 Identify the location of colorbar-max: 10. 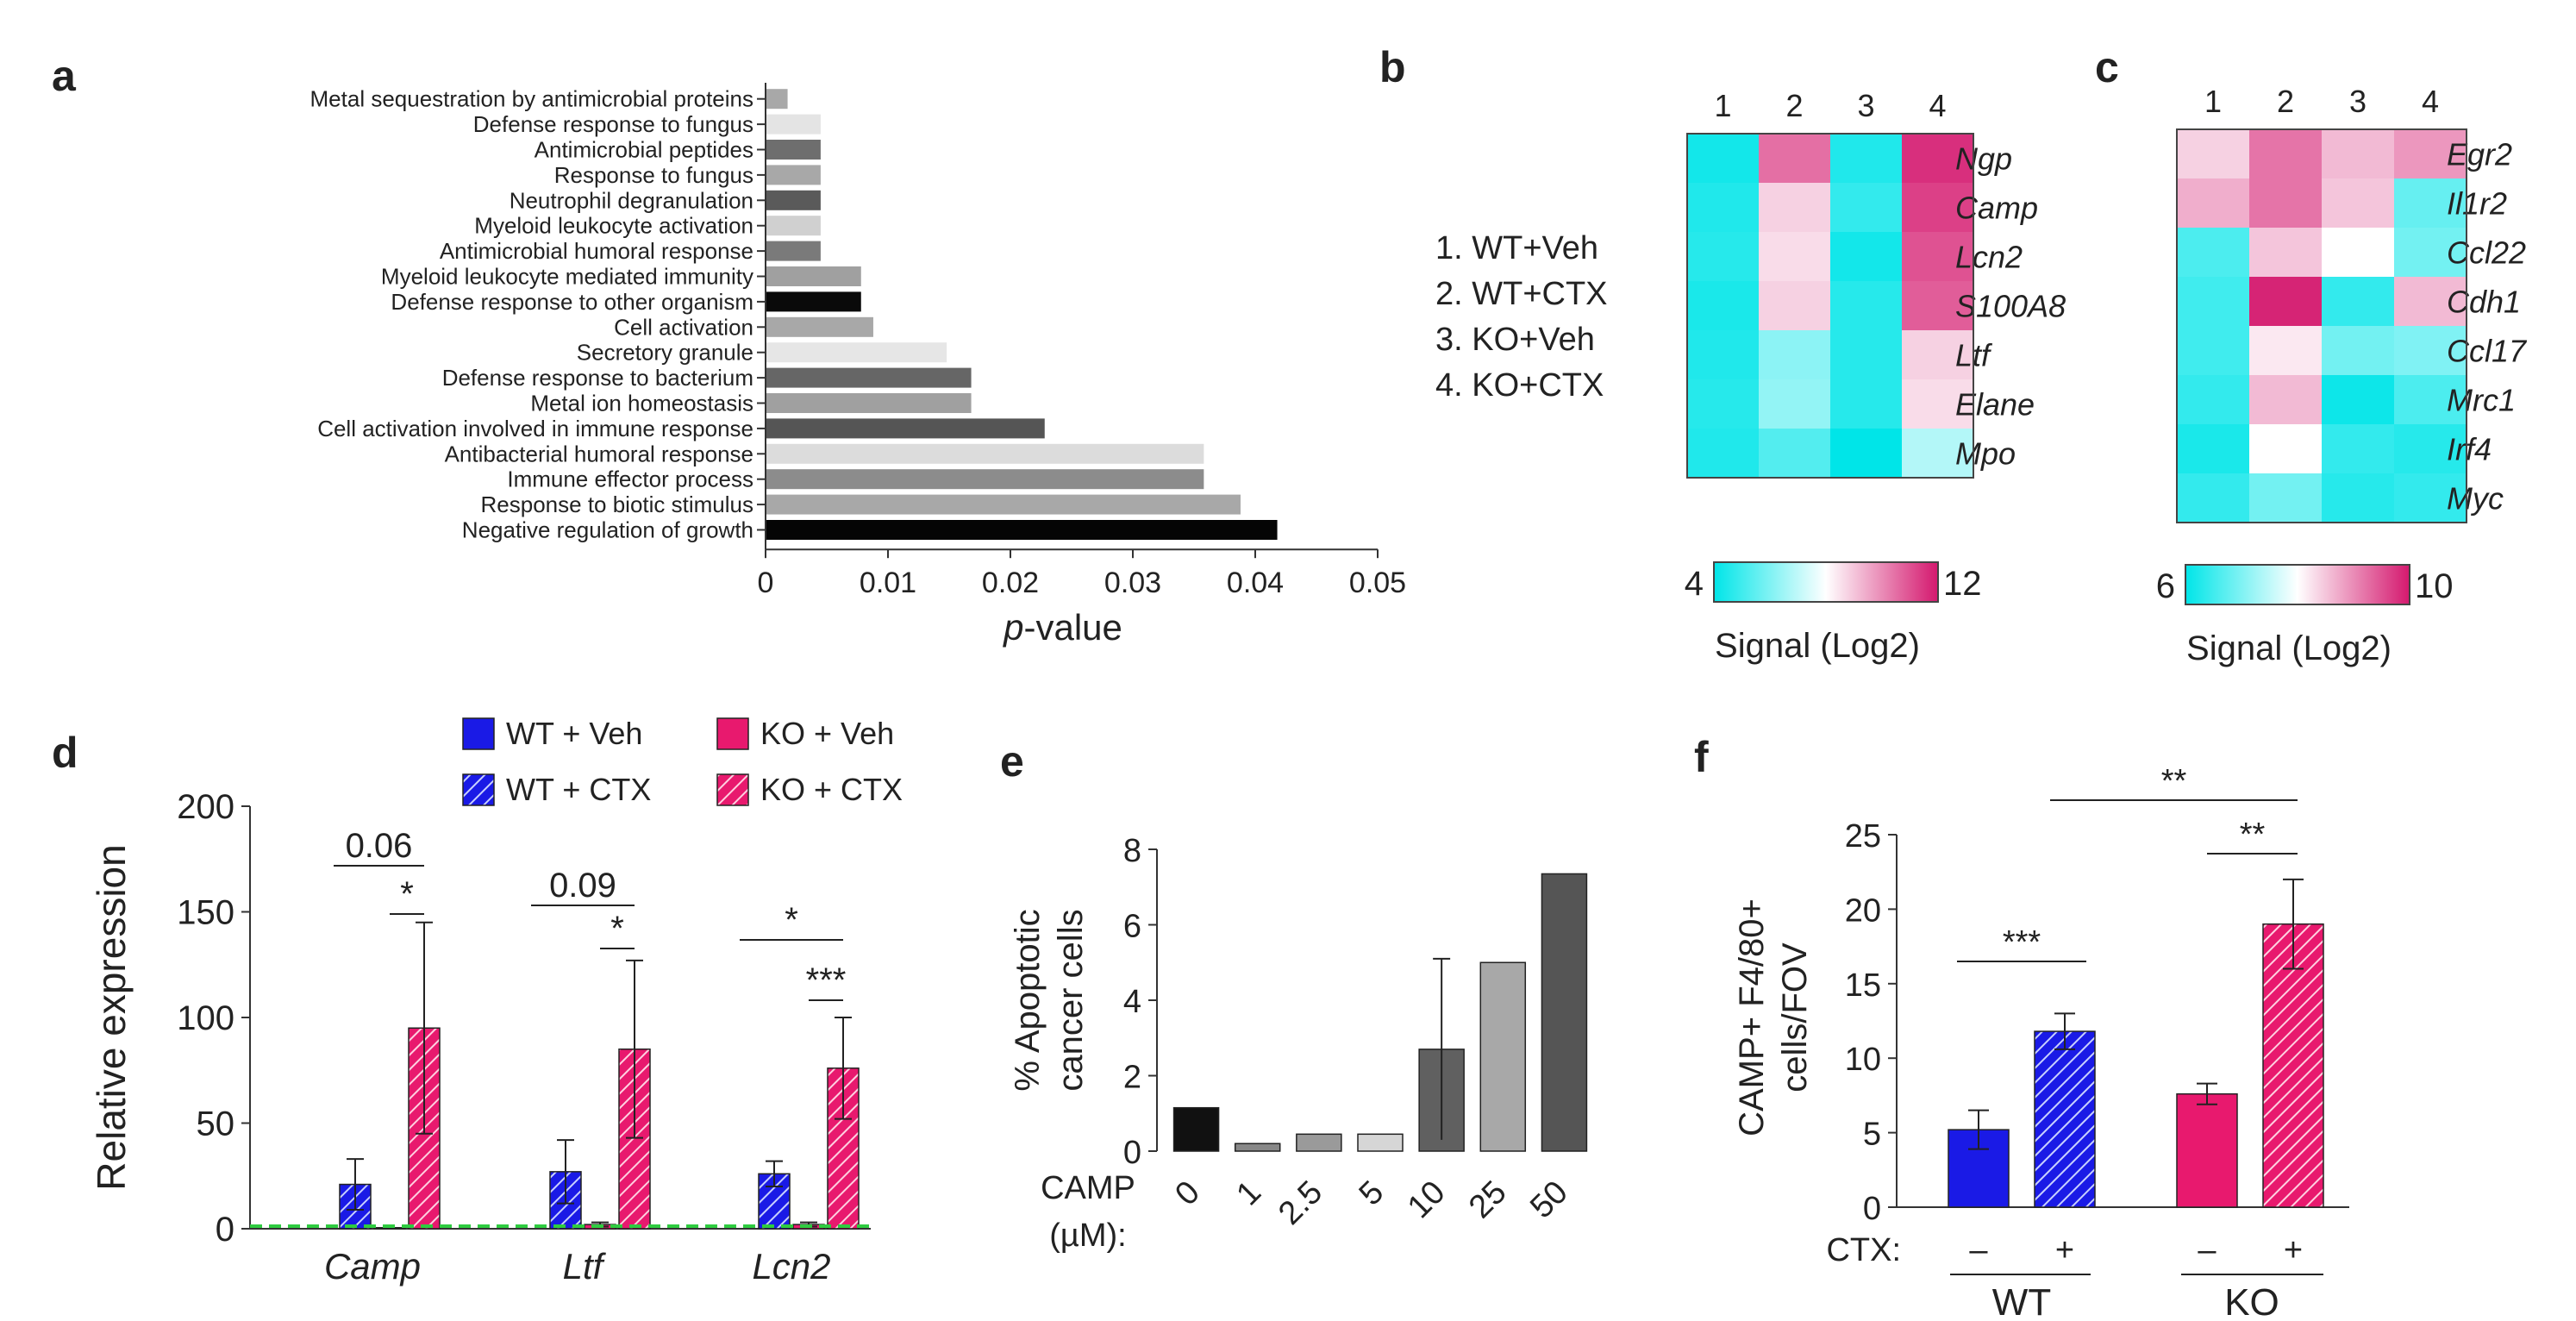
(2434, 586).